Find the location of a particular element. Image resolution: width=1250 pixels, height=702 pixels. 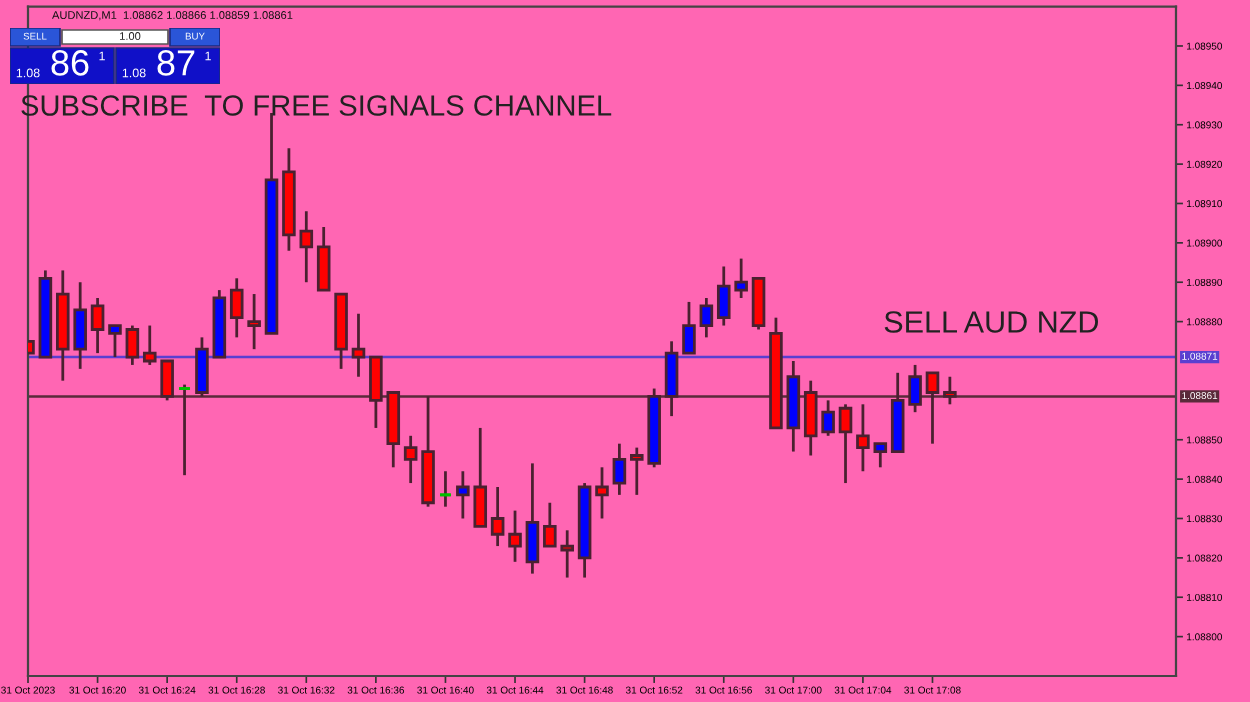

annotation: SELL AUD NZD is located at coordinates (991, 322).